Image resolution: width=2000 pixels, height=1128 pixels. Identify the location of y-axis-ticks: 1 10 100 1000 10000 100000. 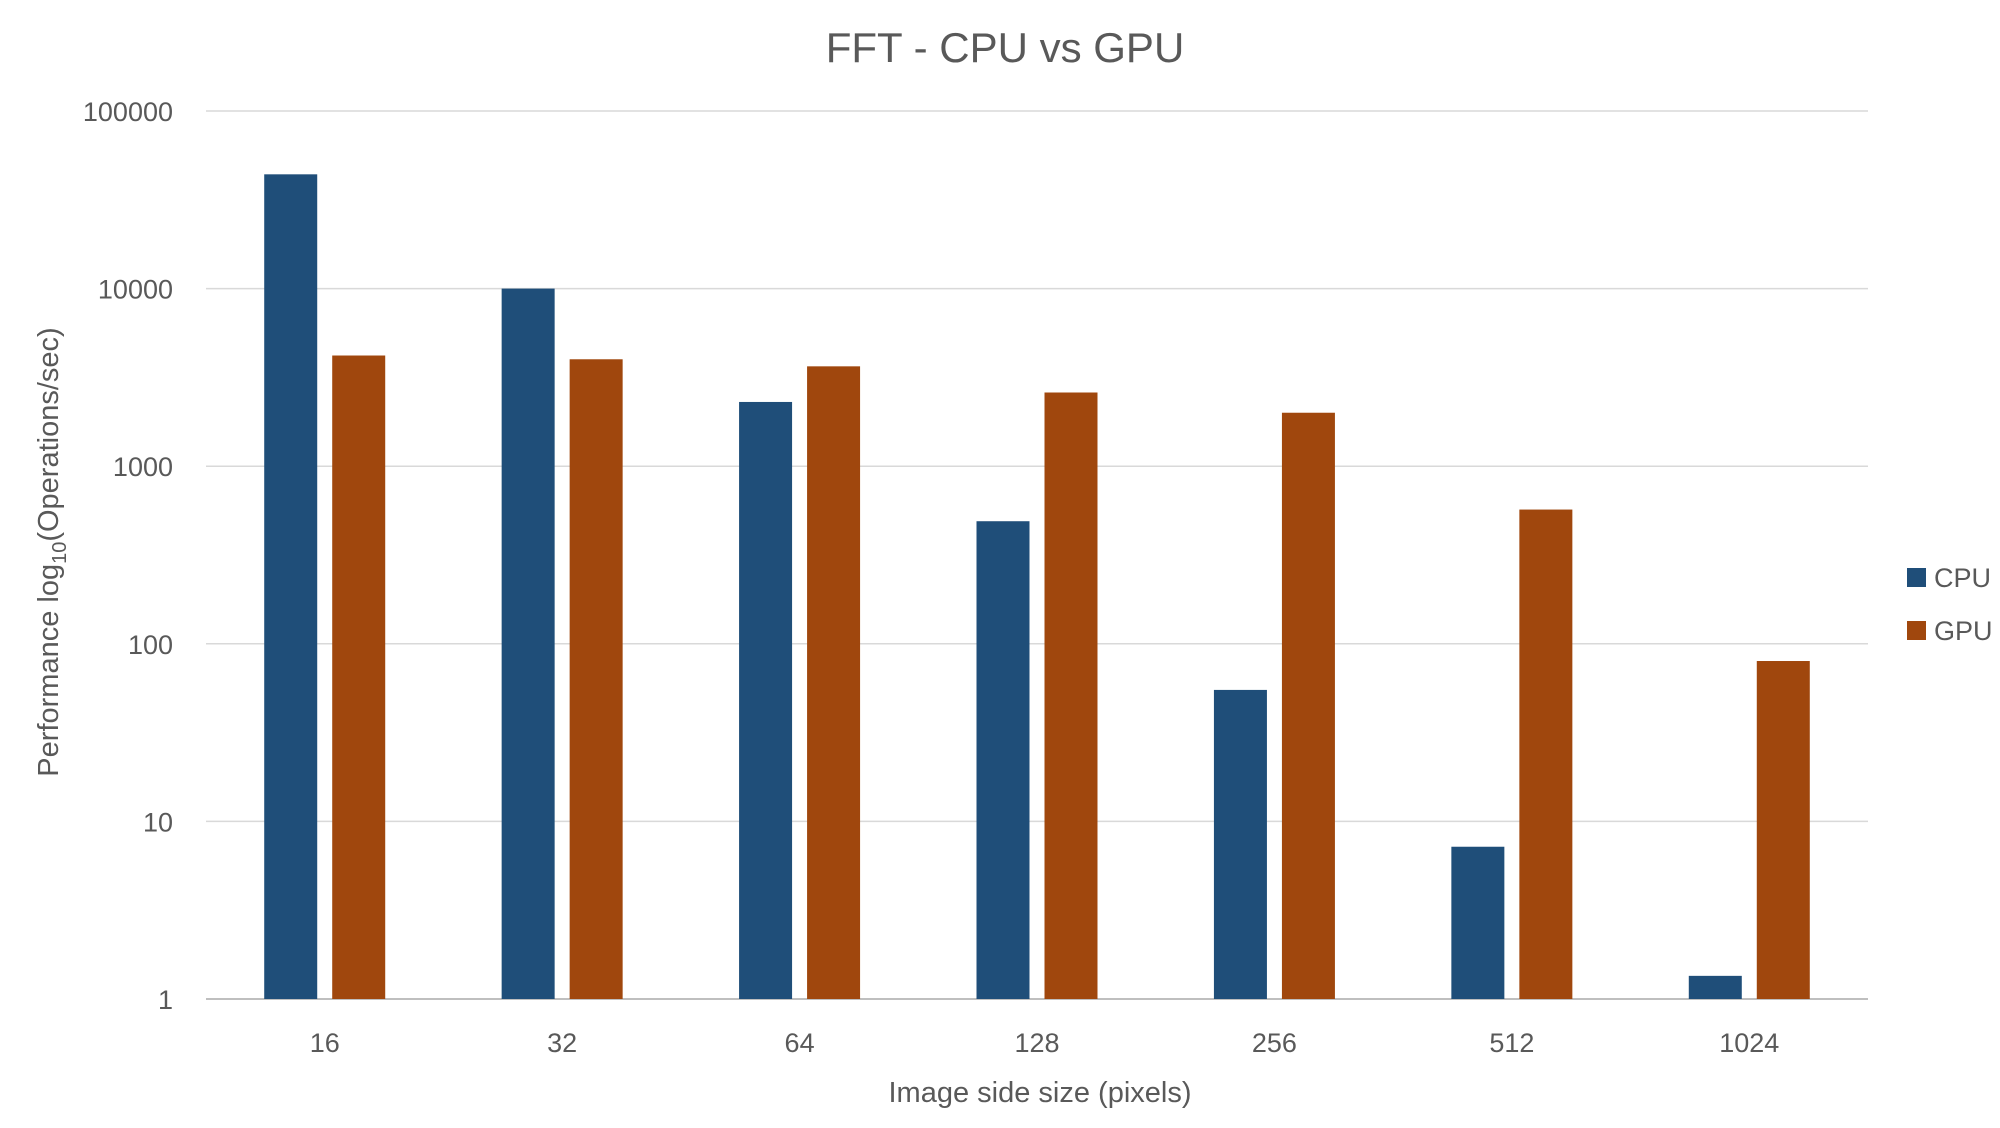
(128, 556).